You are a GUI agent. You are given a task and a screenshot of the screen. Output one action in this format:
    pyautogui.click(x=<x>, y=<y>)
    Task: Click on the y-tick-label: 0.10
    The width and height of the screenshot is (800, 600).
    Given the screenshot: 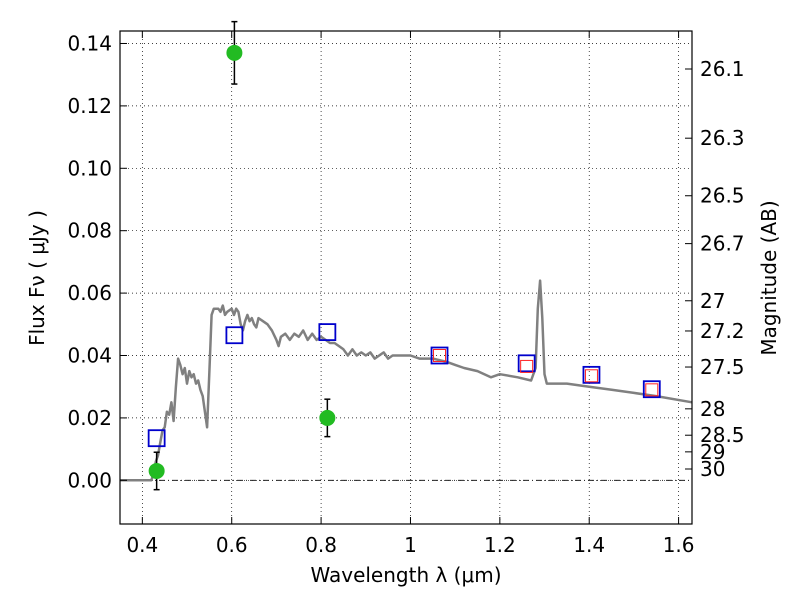 What is the action you would take?
    pyautogui.click(x=89, y=168)
    